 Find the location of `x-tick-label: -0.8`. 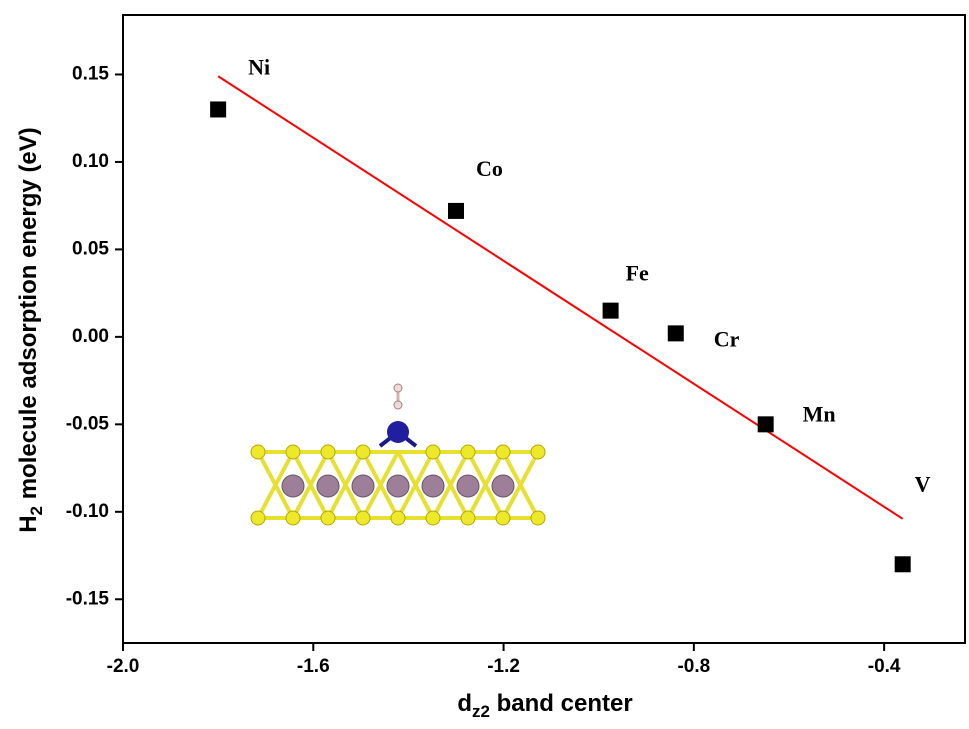

x-tick-label: -0.8 is located at coordinates (693, 666).